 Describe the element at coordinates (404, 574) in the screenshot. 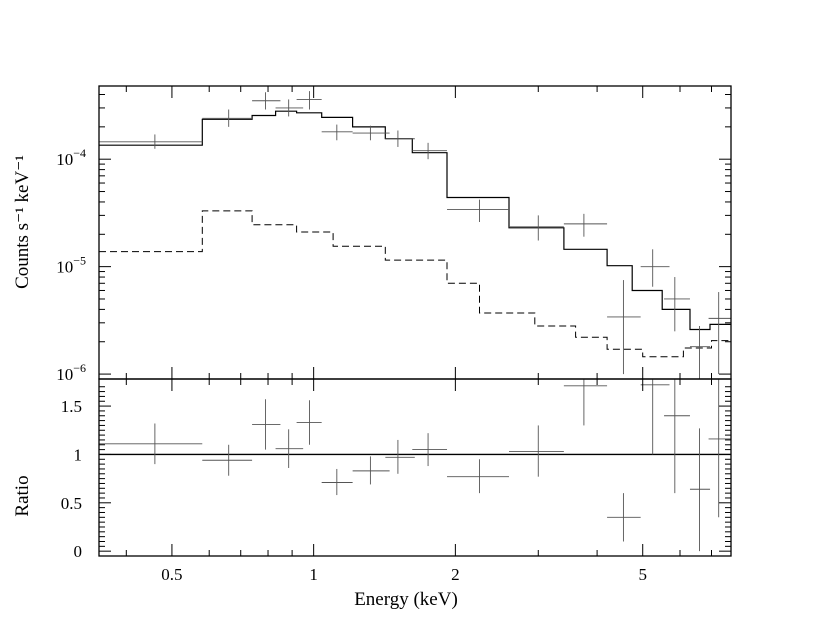

I see `ratio-x-tick-labels: 0.5 1 2 5` at that location.